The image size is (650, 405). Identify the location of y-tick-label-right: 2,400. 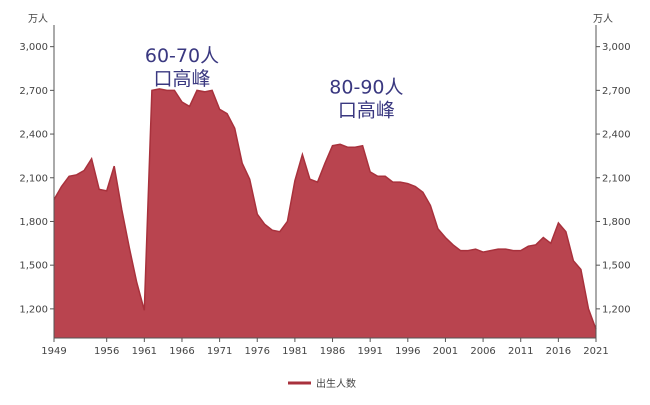
(616, 135).